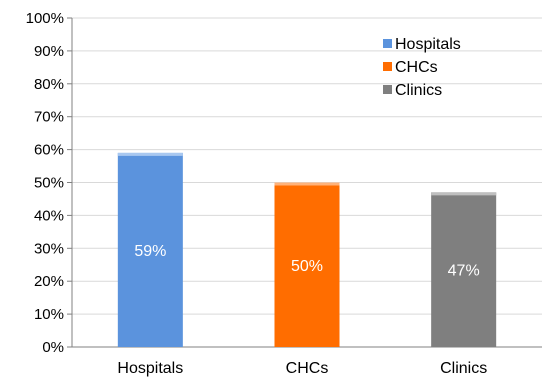 This screenshot has height=378, width=557. I want to click on x-axis-ticks: Hospitals CHCs Clinics, so click(302, 368).